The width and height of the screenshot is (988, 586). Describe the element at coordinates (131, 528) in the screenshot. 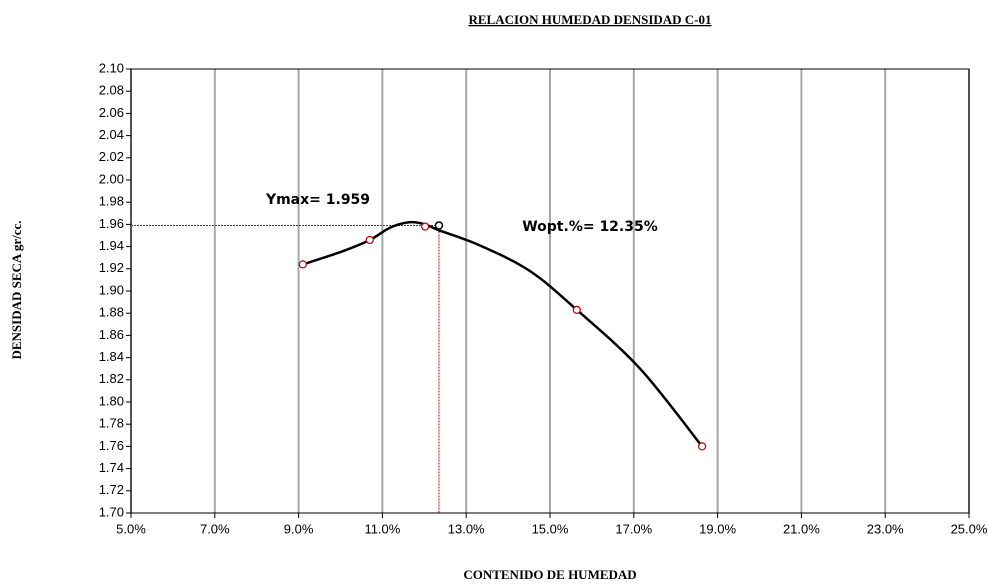

I see `x-tick-label: 5.0%` at that location.